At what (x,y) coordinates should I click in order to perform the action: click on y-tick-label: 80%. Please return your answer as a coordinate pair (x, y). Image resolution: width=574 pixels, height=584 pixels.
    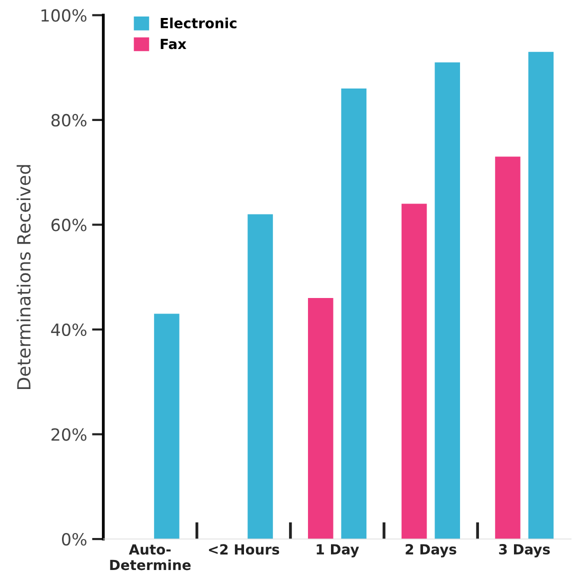
    Looking at the image, I should click on (68, 120).